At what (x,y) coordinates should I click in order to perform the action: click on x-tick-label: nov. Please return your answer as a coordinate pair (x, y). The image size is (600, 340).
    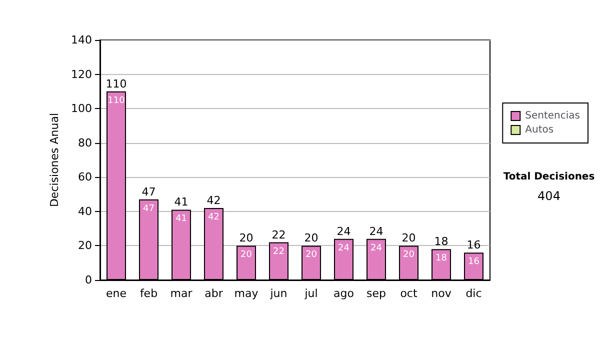
    Looking at the image, I should click on (441, 293).